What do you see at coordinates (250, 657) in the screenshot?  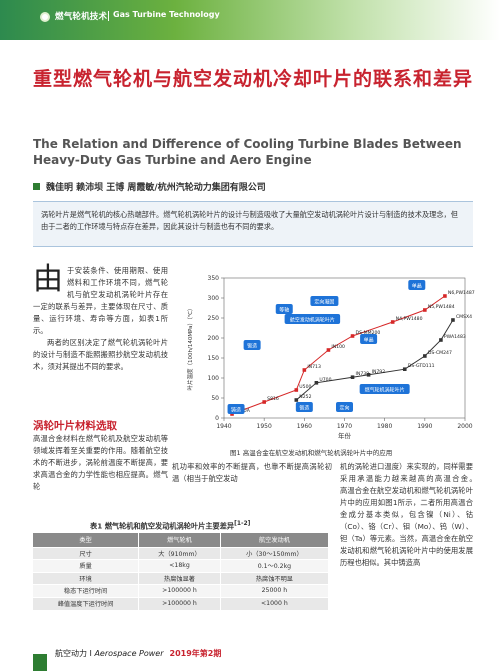 I see `page-footer: 航空动力 I Aerospace Power 2019年第2期` at bounding box center [250, 657].